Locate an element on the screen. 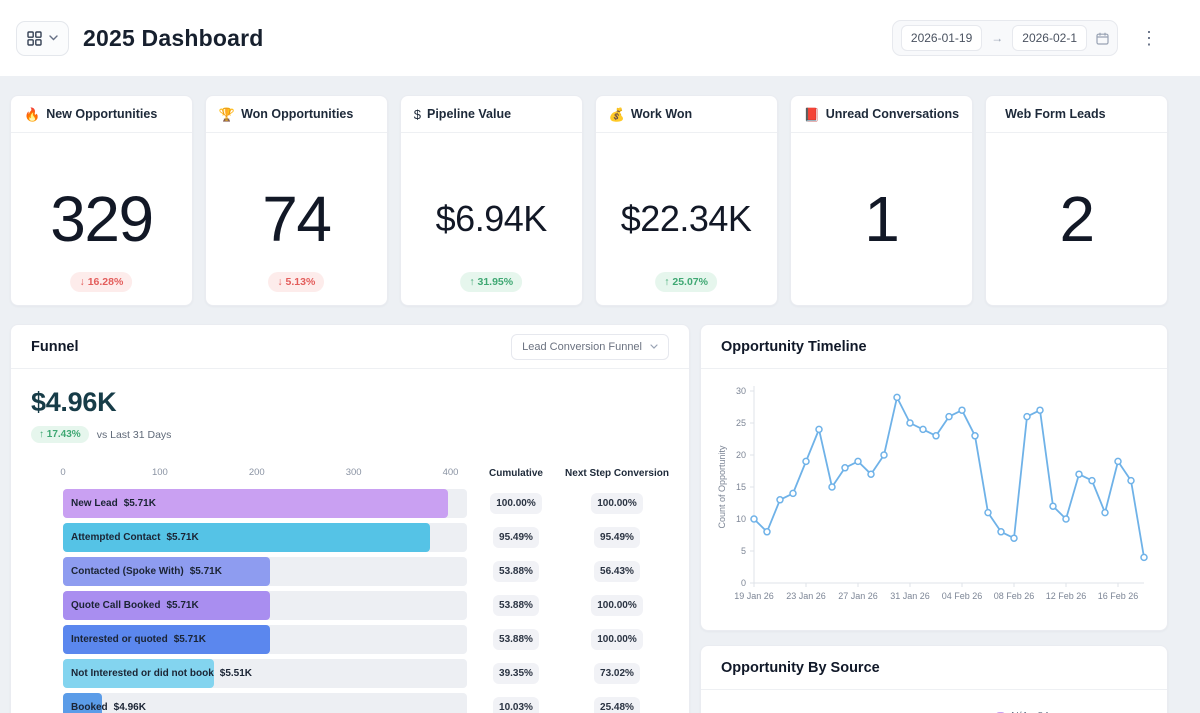 This screenshot has width=1200, height=713. svg-text: 27 Jan 26 is located at coordinates (858, 596).